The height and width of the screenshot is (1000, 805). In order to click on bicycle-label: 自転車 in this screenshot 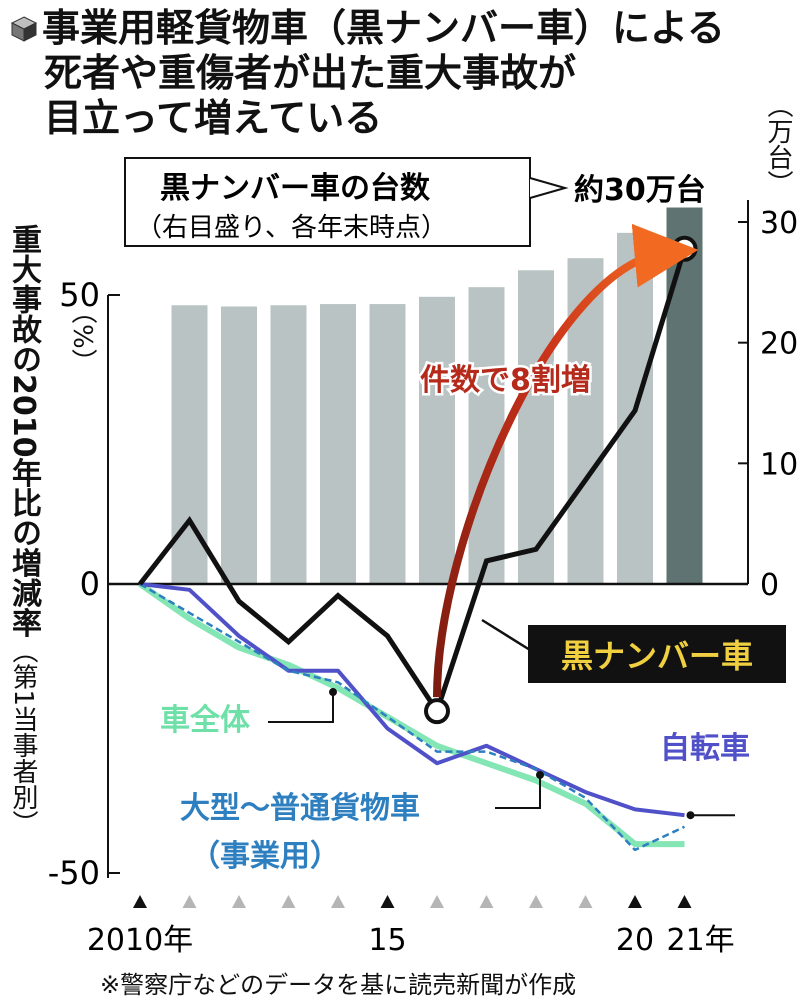, I will do `click(705, 748)`.